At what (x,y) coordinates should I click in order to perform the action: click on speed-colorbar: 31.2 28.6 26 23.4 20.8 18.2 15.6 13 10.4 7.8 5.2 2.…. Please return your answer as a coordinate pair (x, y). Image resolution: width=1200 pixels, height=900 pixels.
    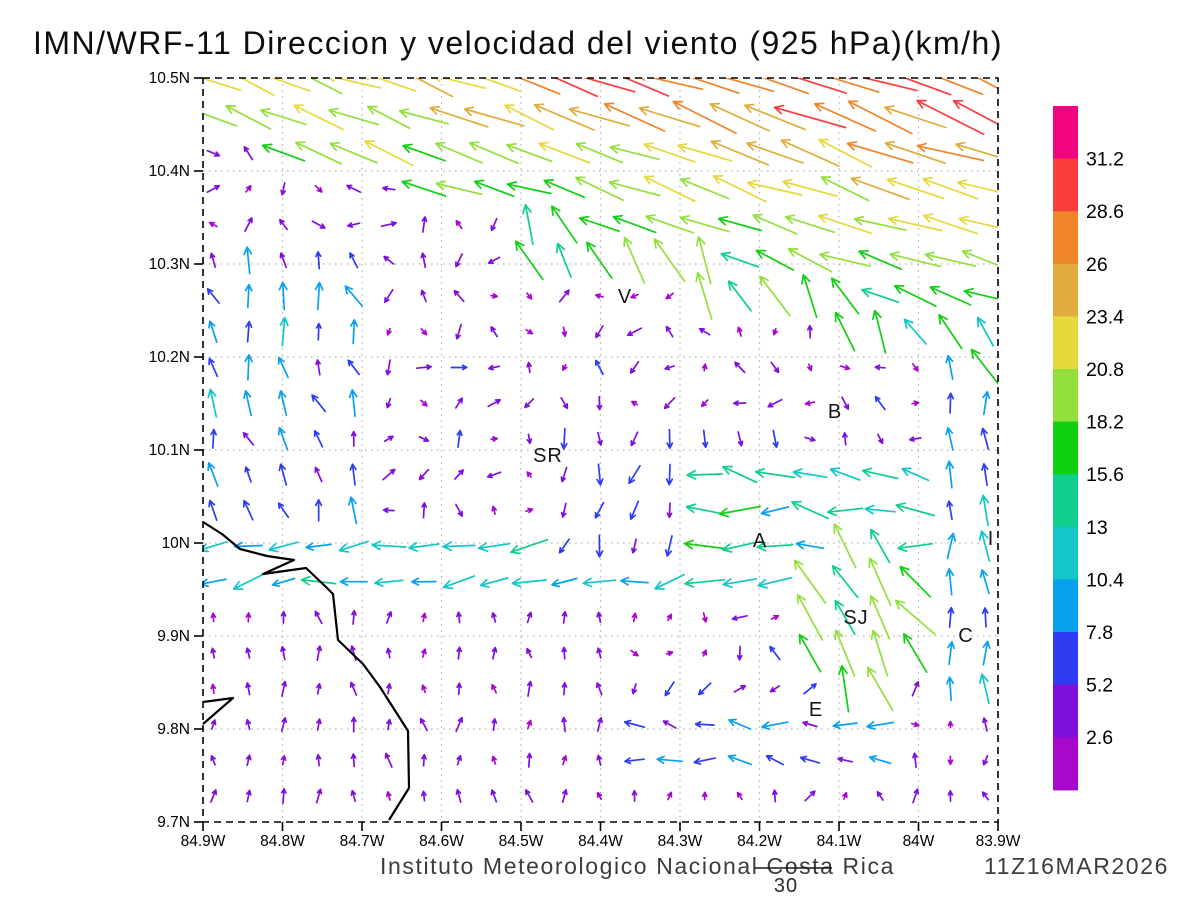
    Looking at the image, I should click on (1088, 448).